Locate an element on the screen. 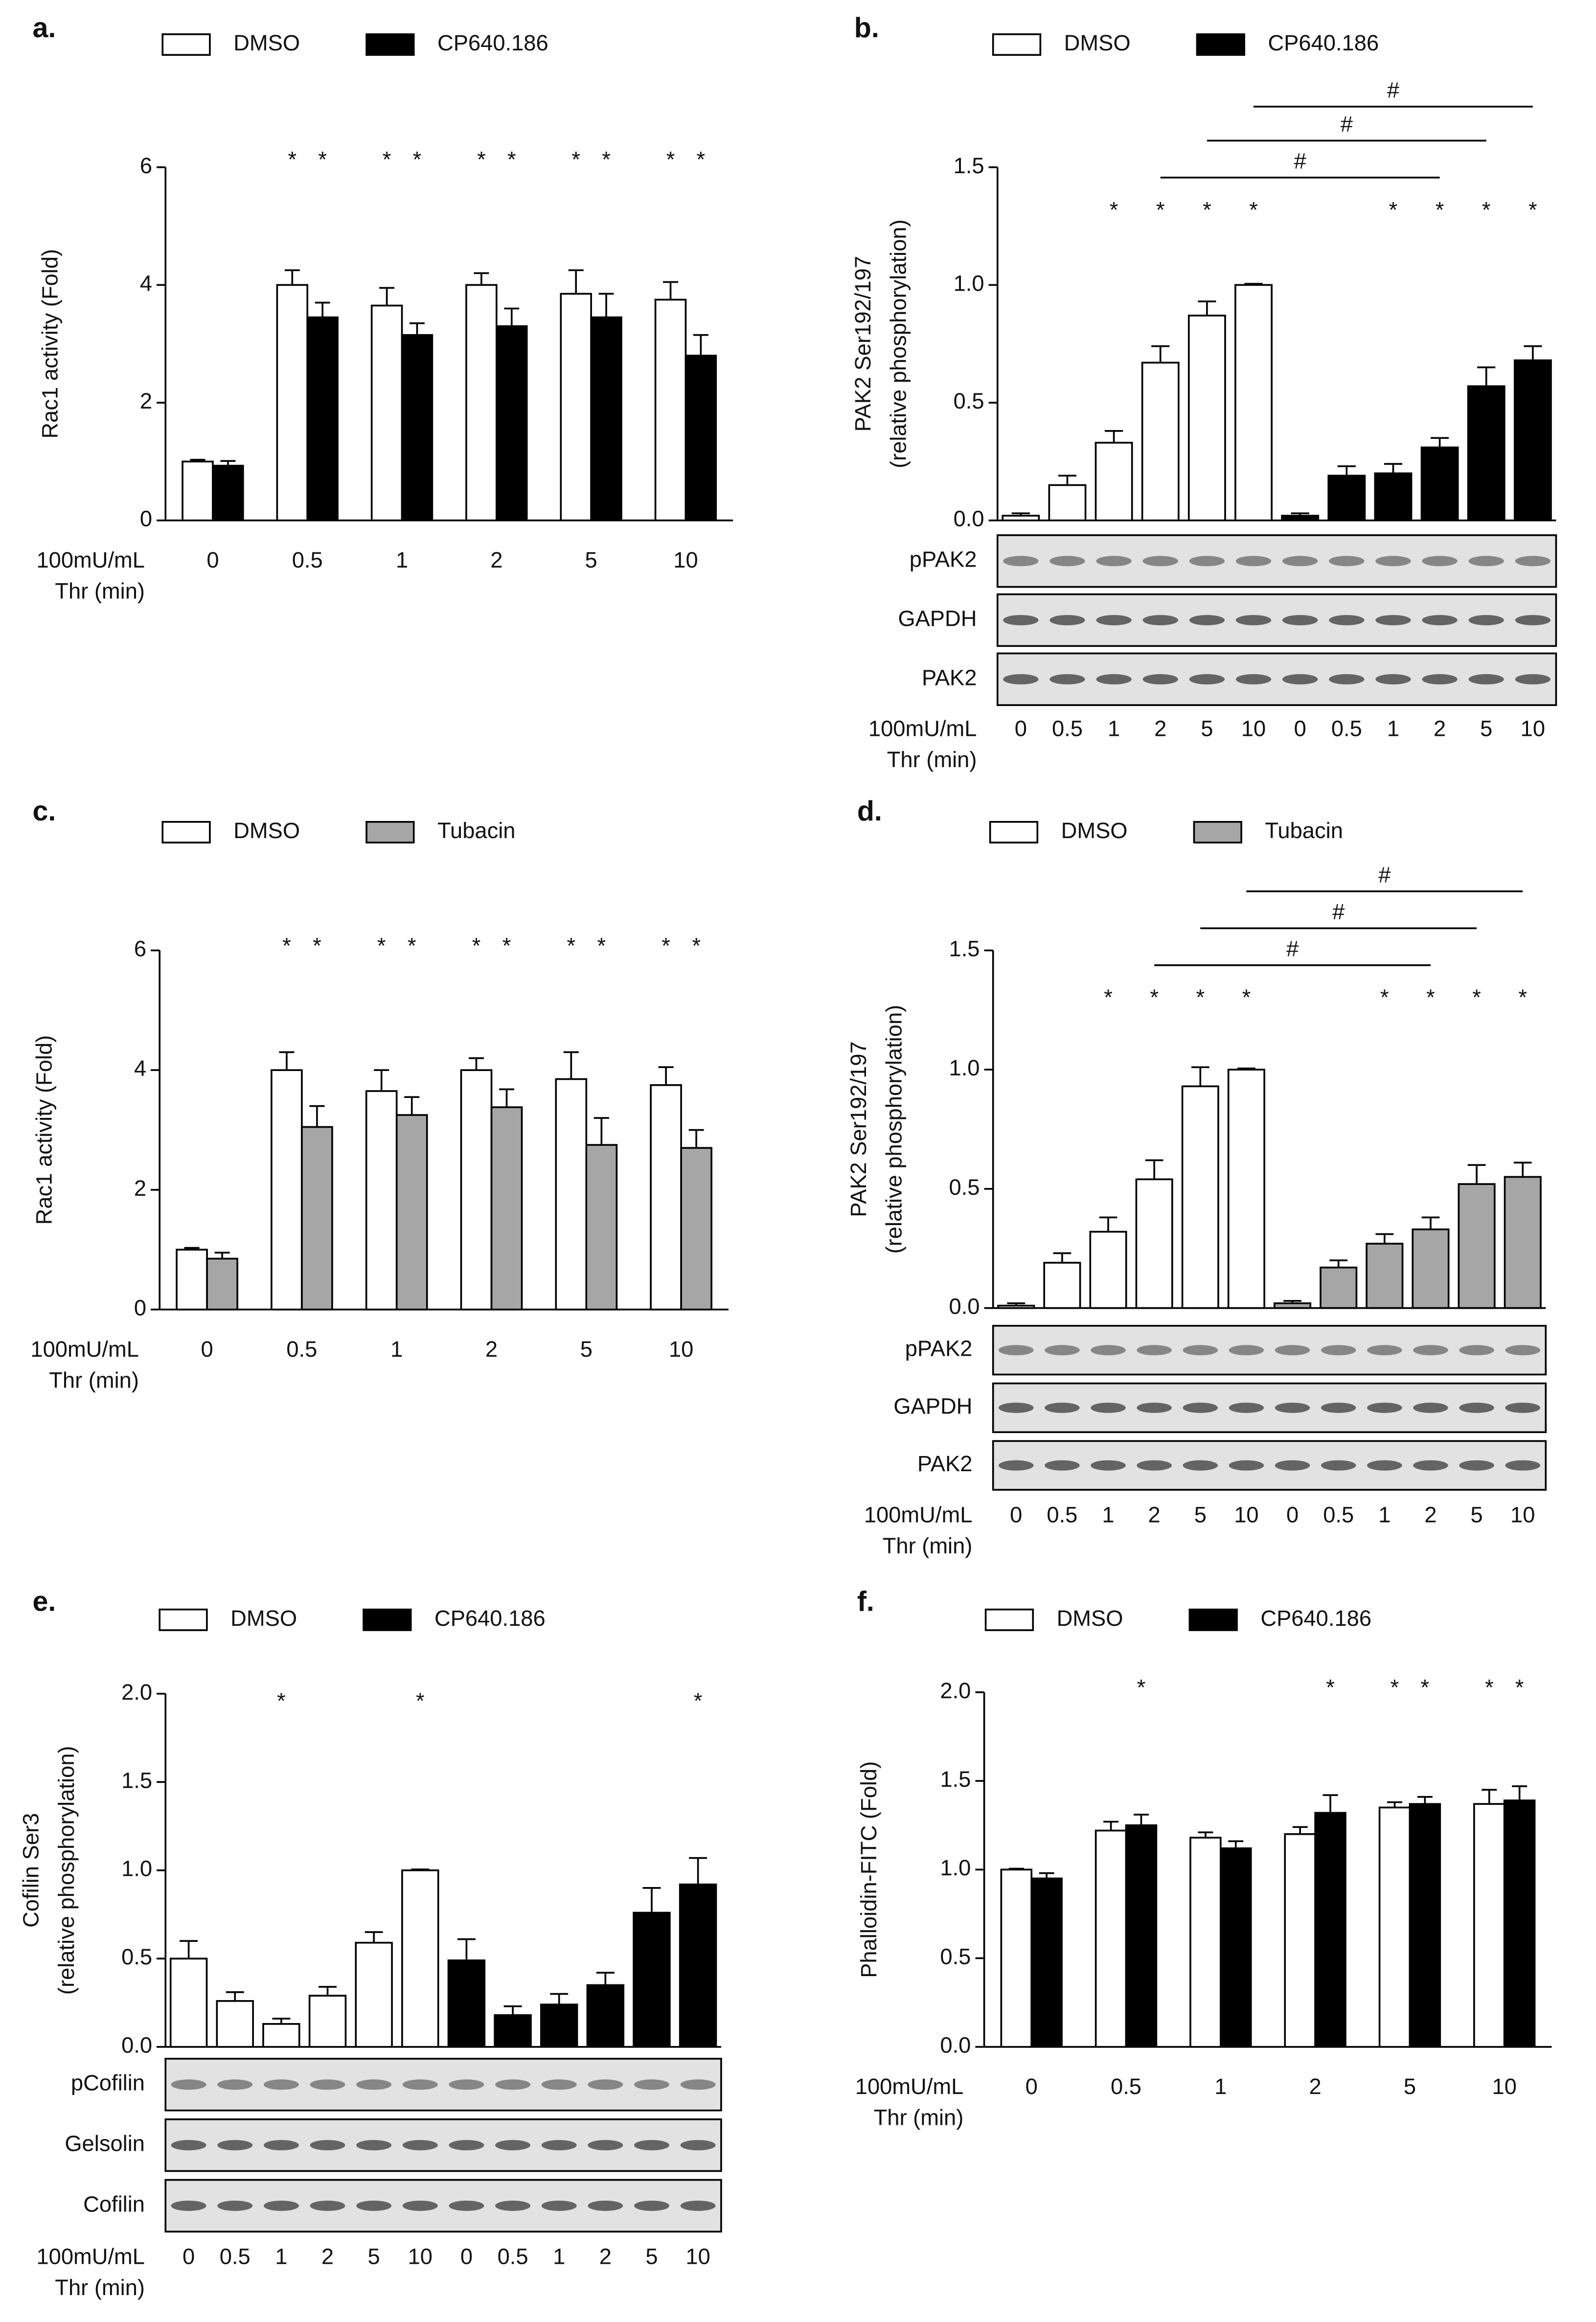 This screenshot has width=1596, height=2322. blot-label: Cofilin is located at coordinates (114, 2203).